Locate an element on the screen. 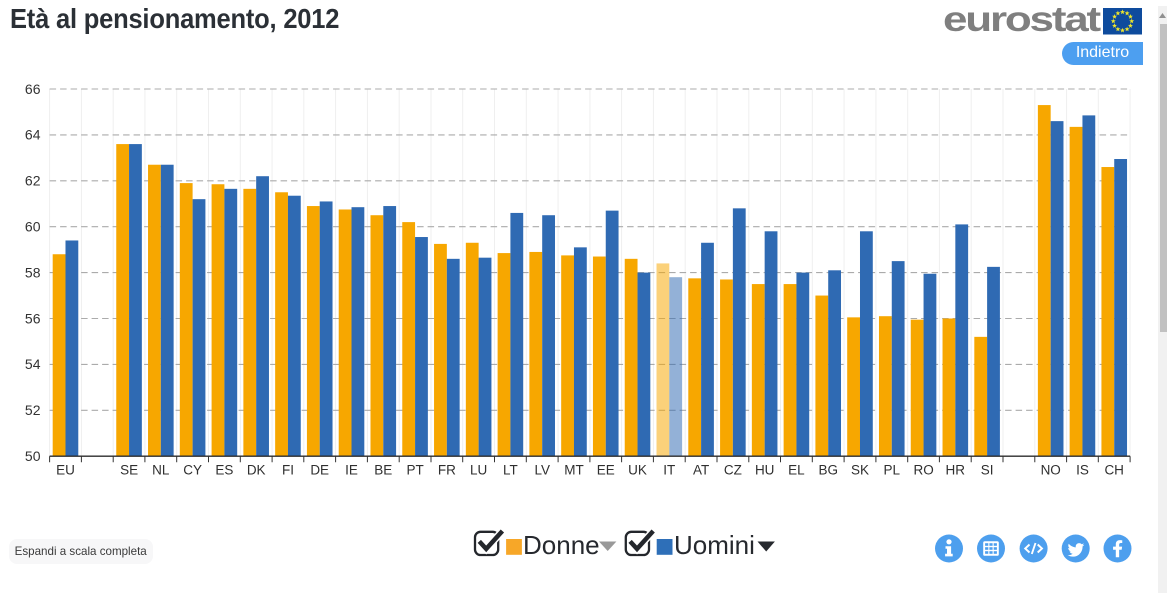  svg-text: HU is located at coordinates (765, 470).